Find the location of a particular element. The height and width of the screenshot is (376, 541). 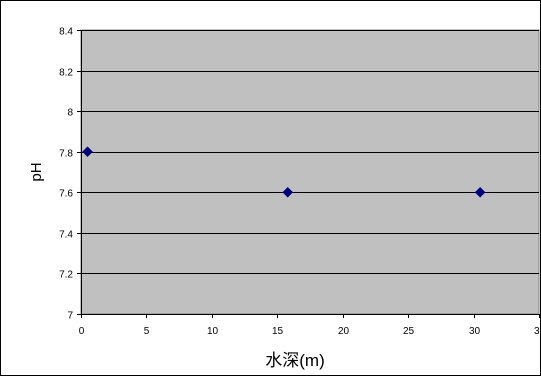

x-tick-label: 25 is located at coordinates (409, 331).